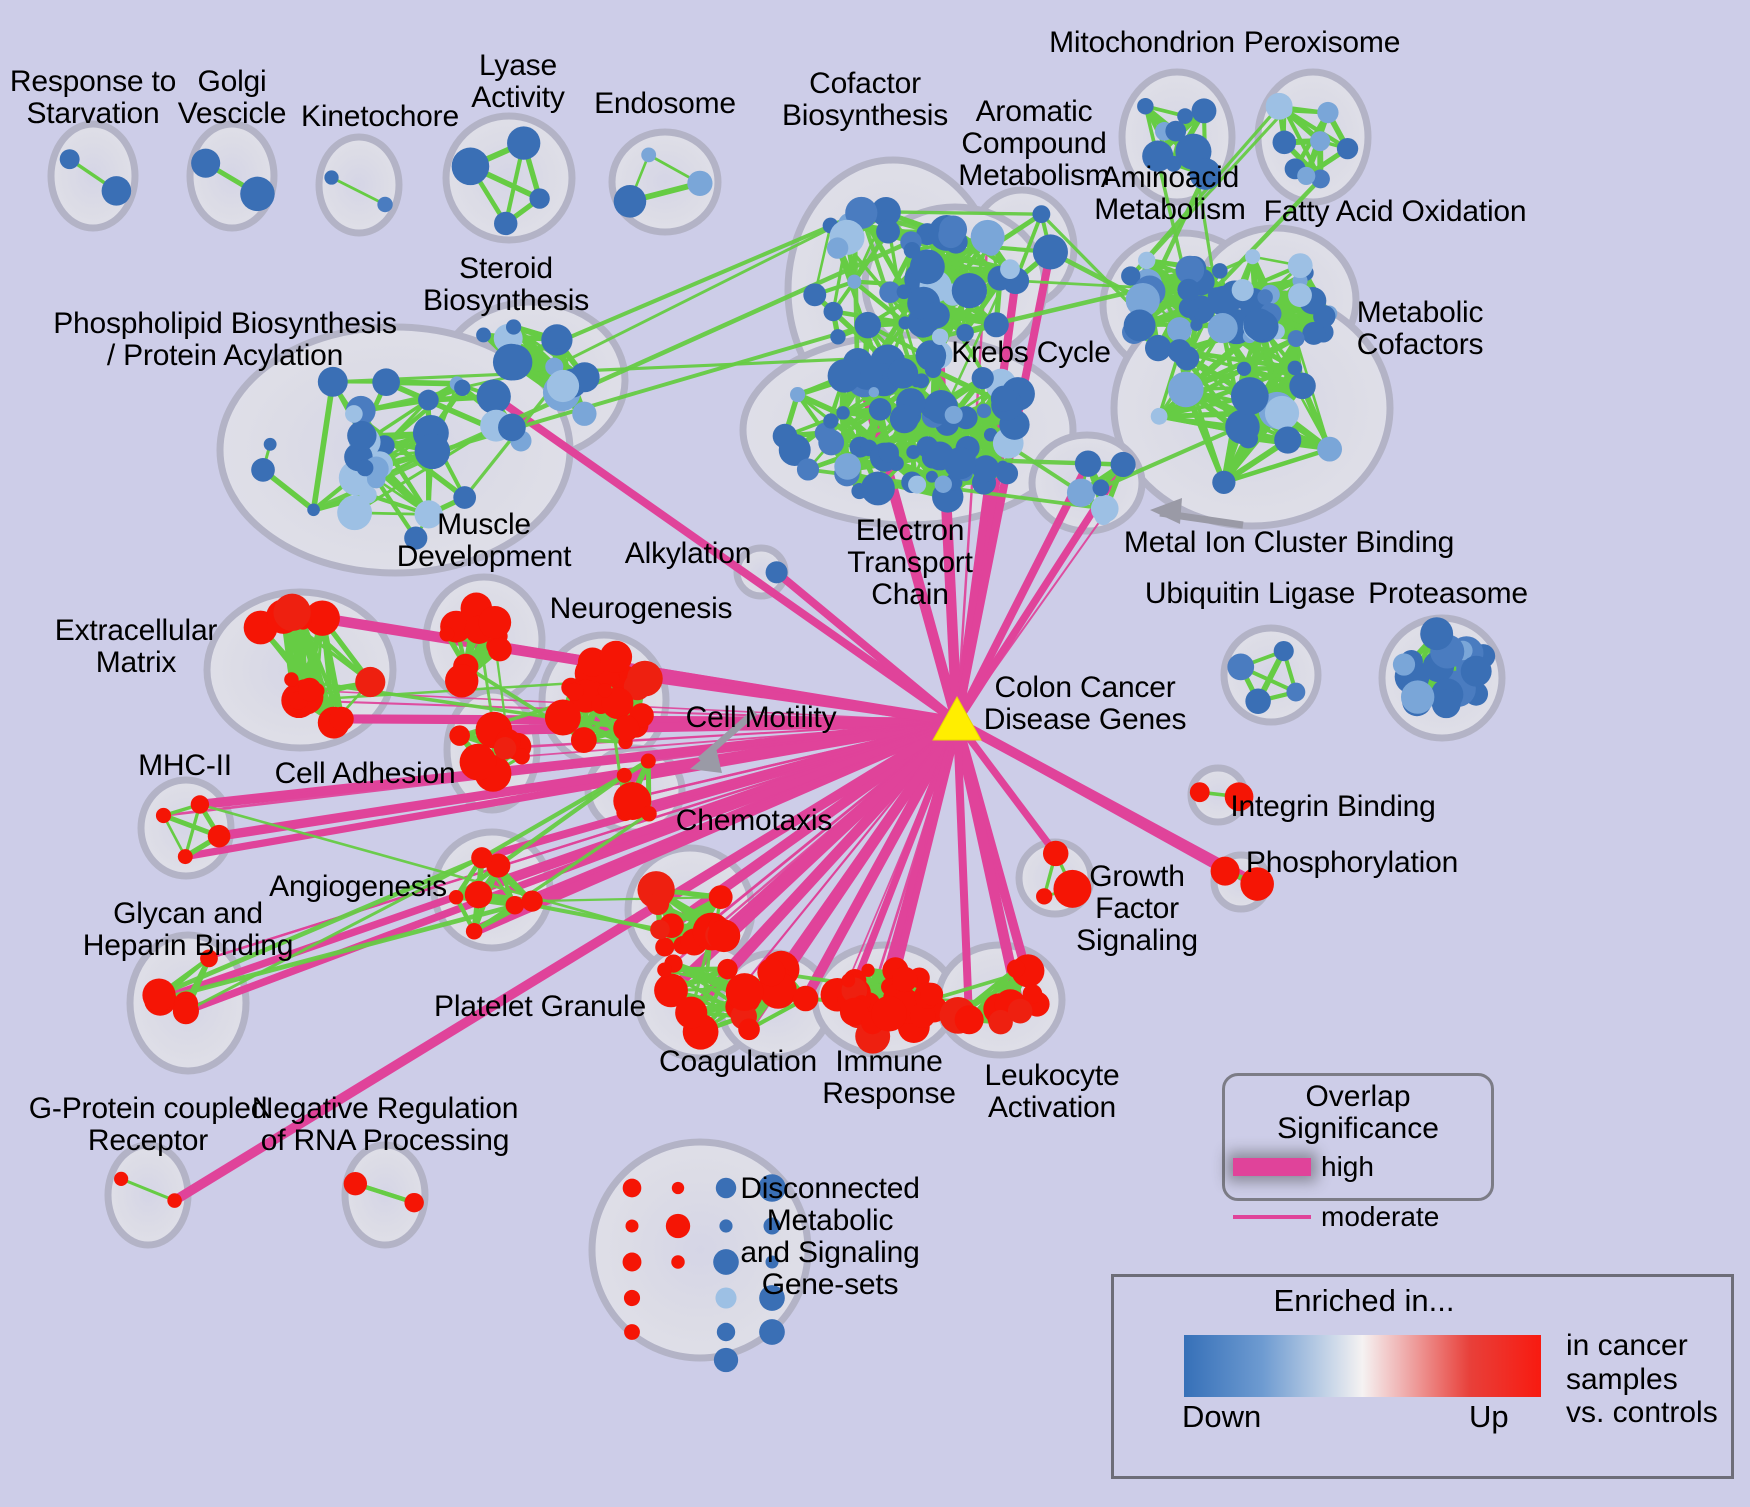 The image size is (1750, 1507). Describe the element at coordinates (957, 718) in the screenshot. I see `colon-cancer-hub-node` at that location.